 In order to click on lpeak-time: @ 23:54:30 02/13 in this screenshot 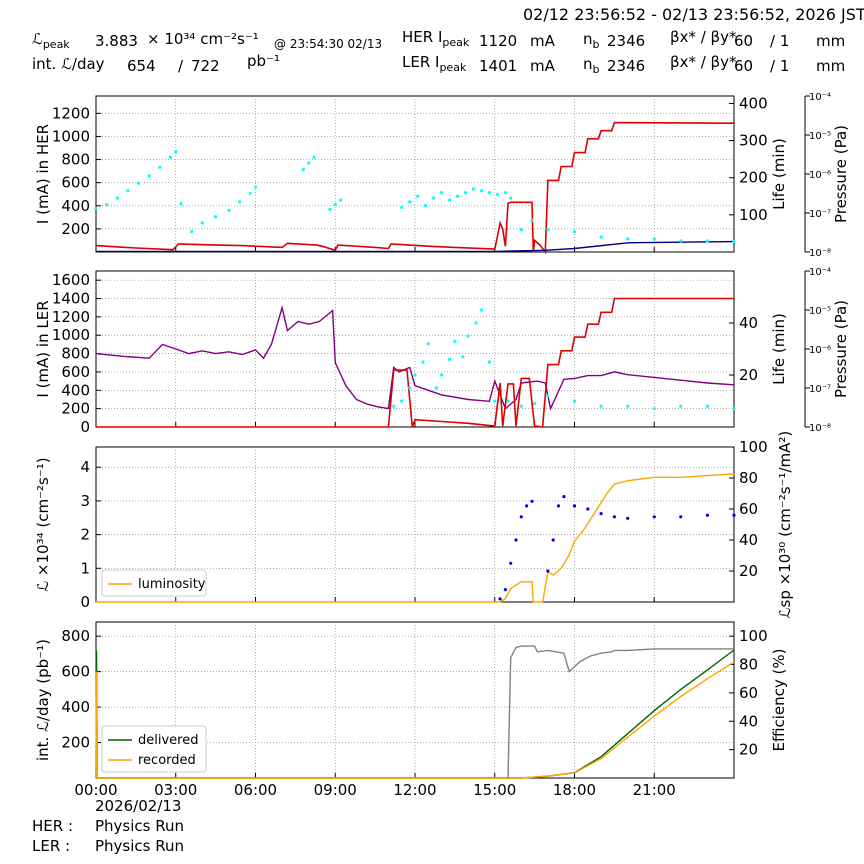, I will do `click(328, 44)`.